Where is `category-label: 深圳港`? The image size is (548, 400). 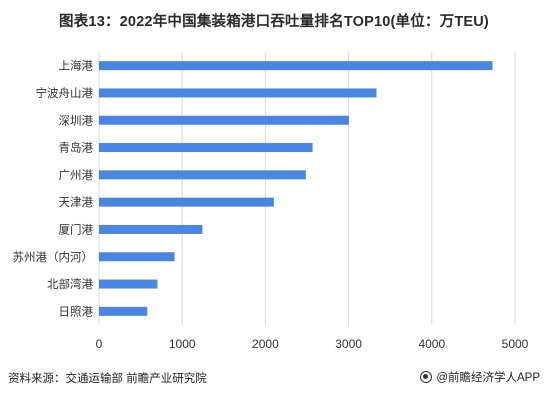
category-label: 深圳港 is located at coordinates (76, 120).